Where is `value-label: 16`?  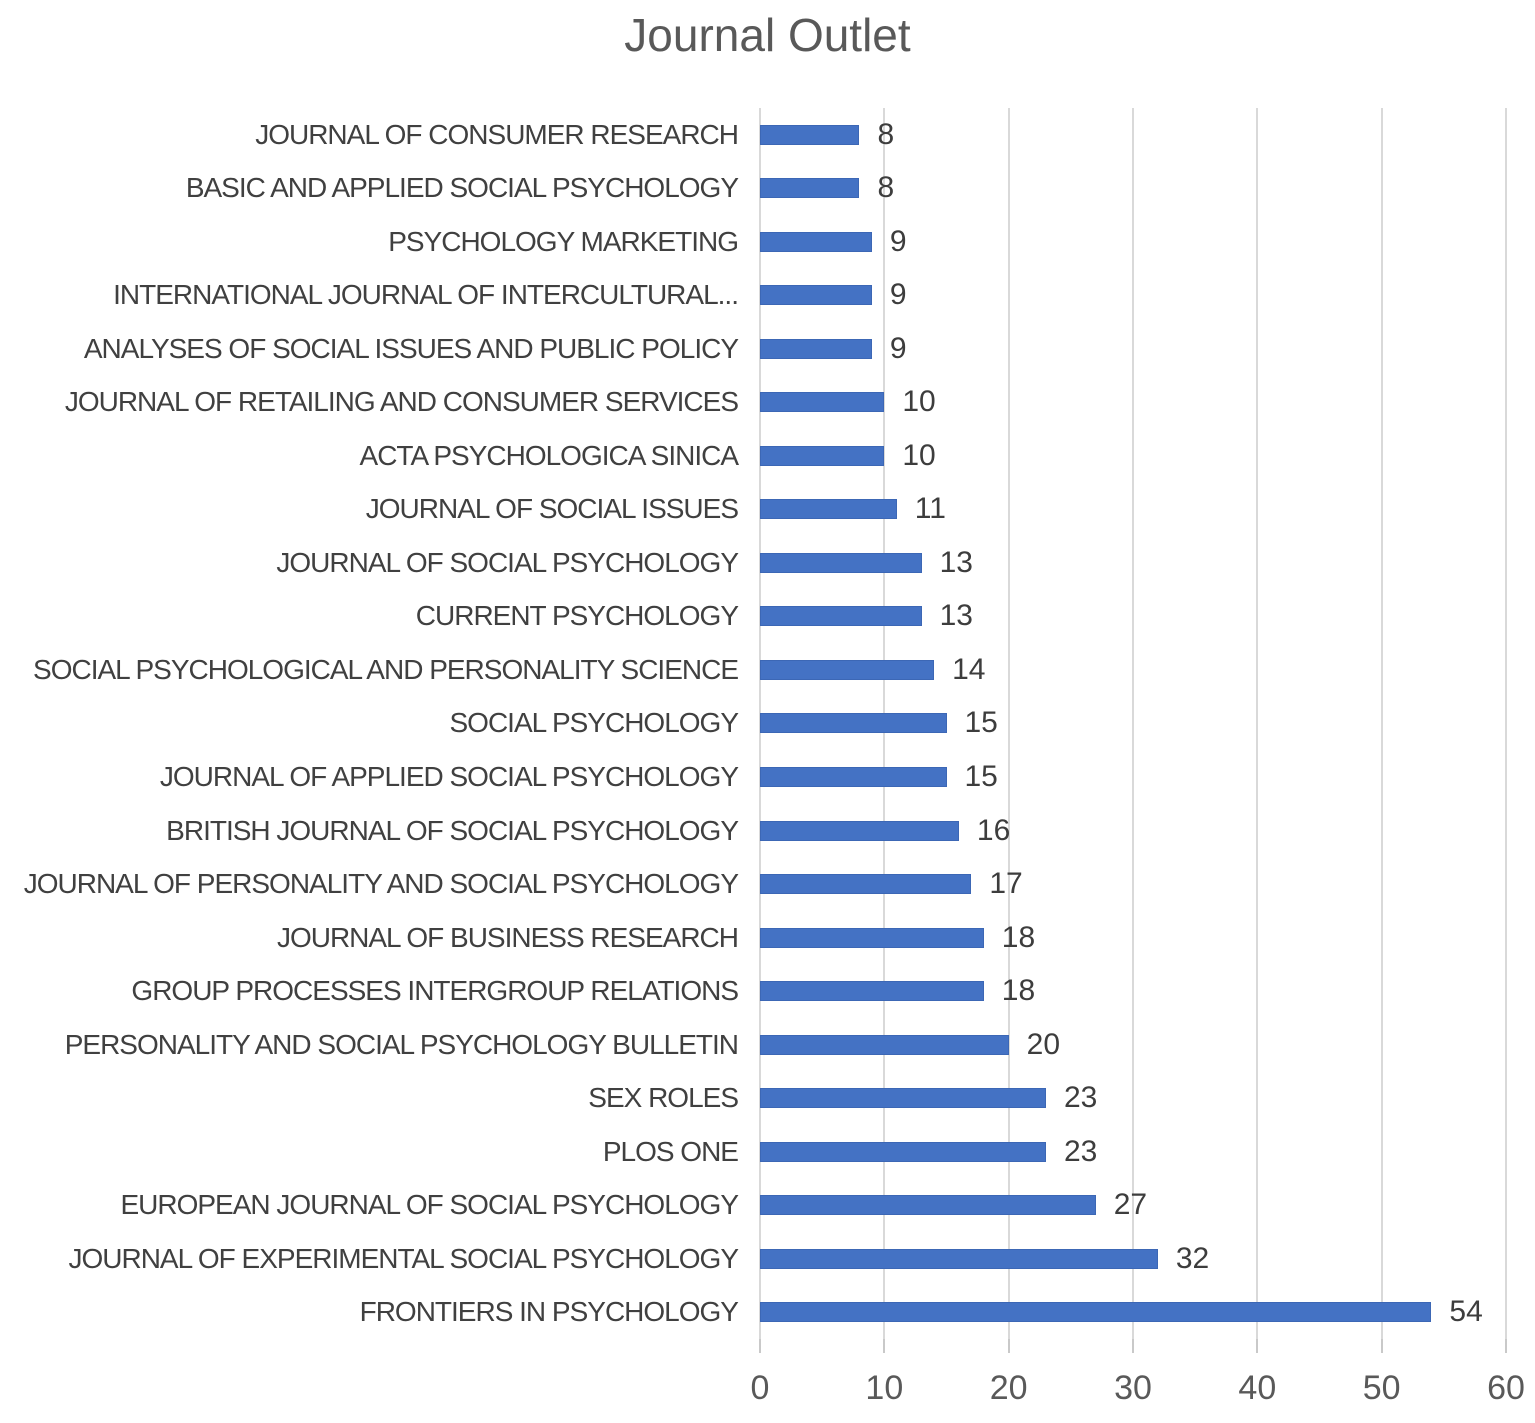
value-label: 16 is located at coordinates (993, 830).